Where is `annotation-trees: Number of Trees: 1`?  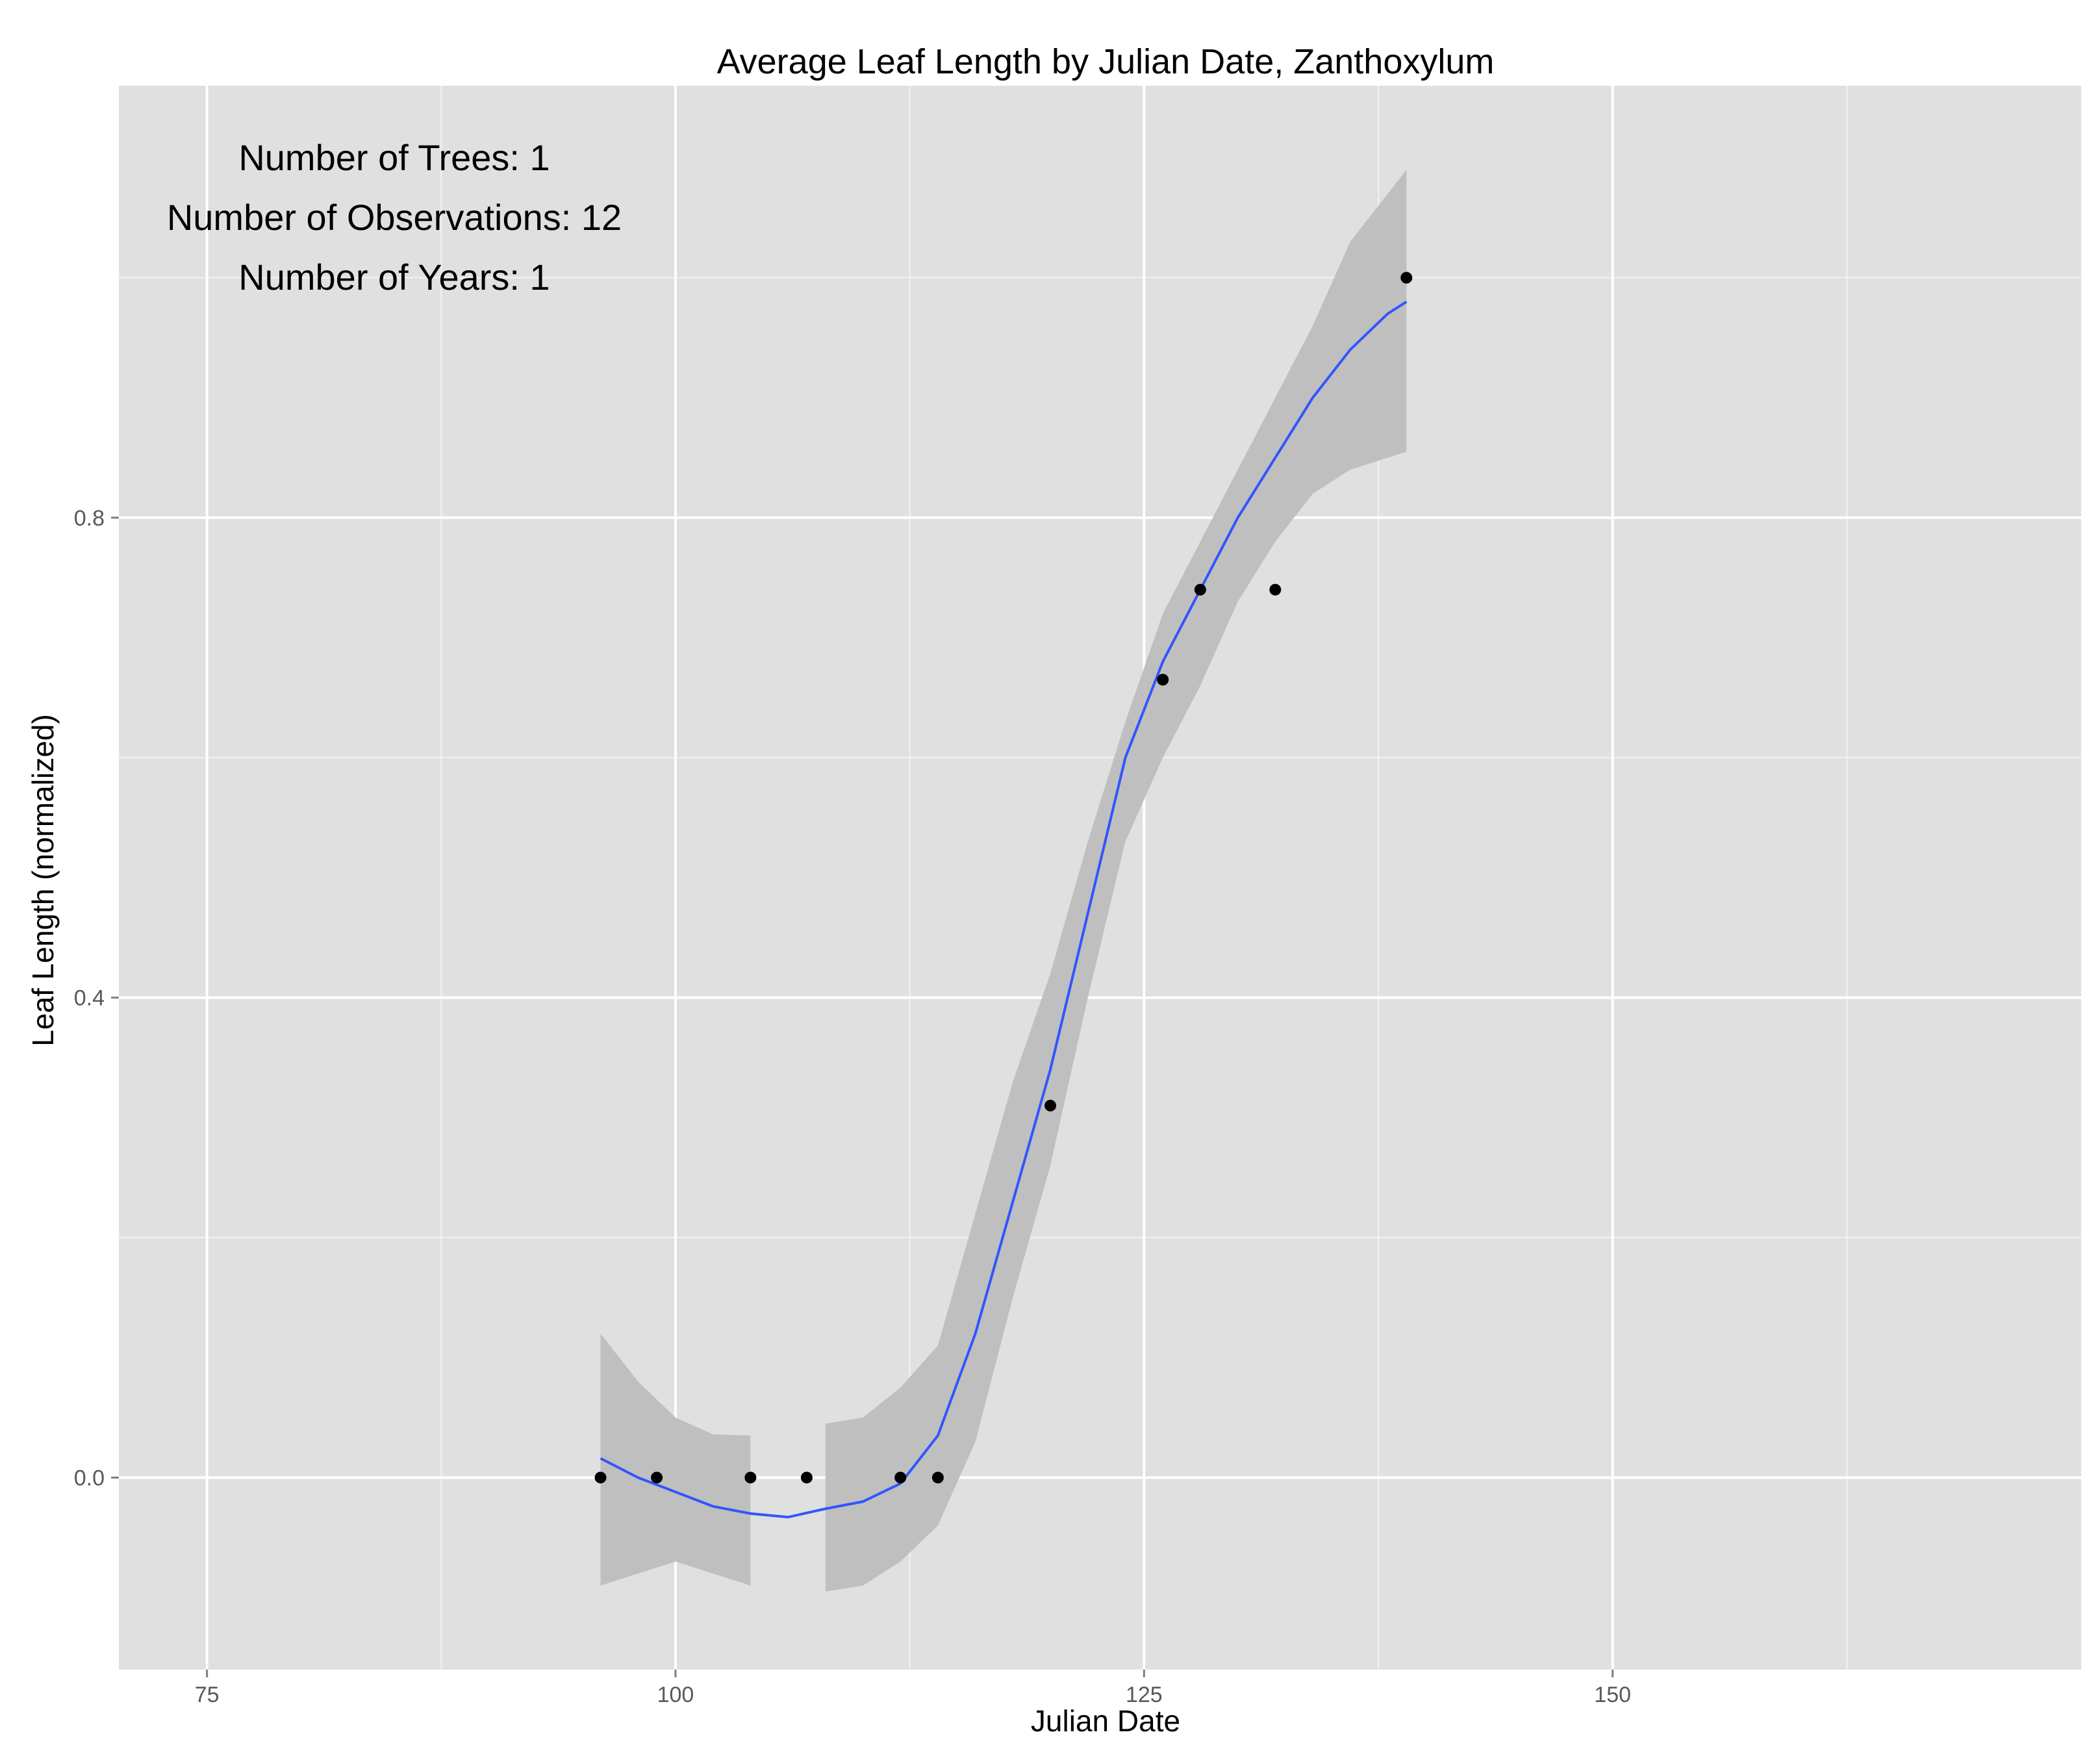 annotation-trees: Number of Trees: 1 is located at coordinates (394, 157).